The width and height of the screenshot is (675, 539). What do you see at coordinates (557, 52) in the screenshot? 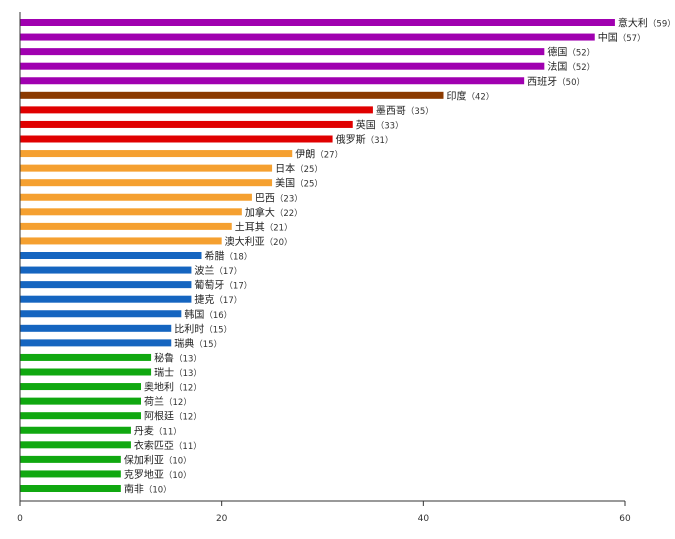
I see `bar-name: 德国` at bounding box center [557, 52].